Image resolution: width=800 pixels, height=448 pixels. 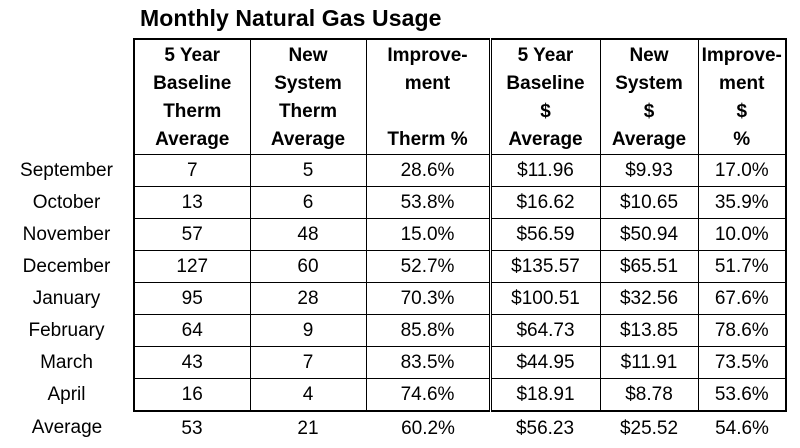 What do you see at coordinates (544, 170) in the screenshot?
I see `cell: $11.96` at bounding box center [544, 170].